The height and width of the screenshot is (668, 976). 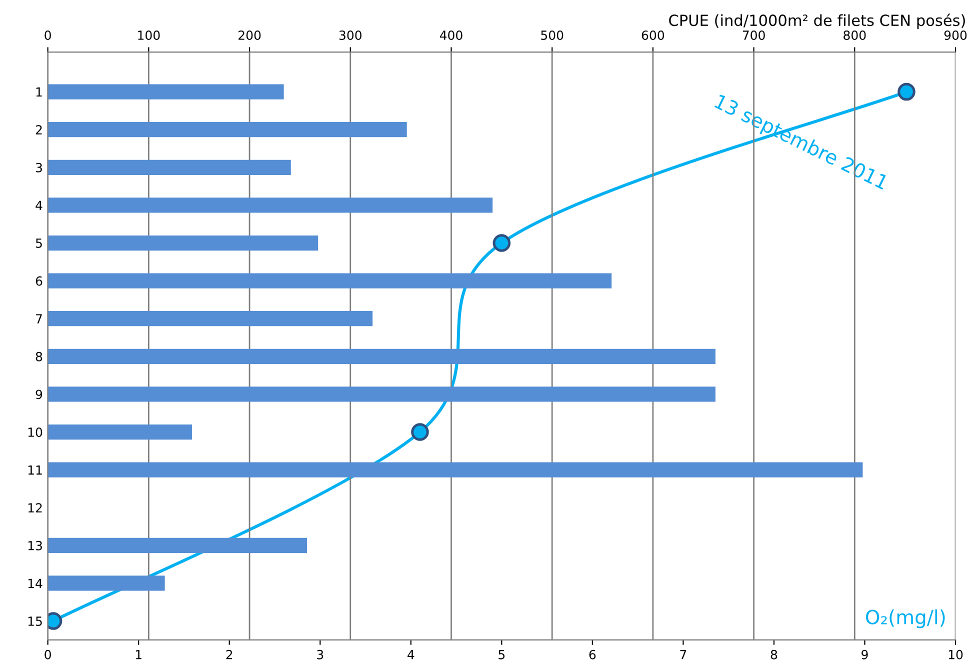 I want to click on x-tick-label: 7, so click(x=683, y=655).